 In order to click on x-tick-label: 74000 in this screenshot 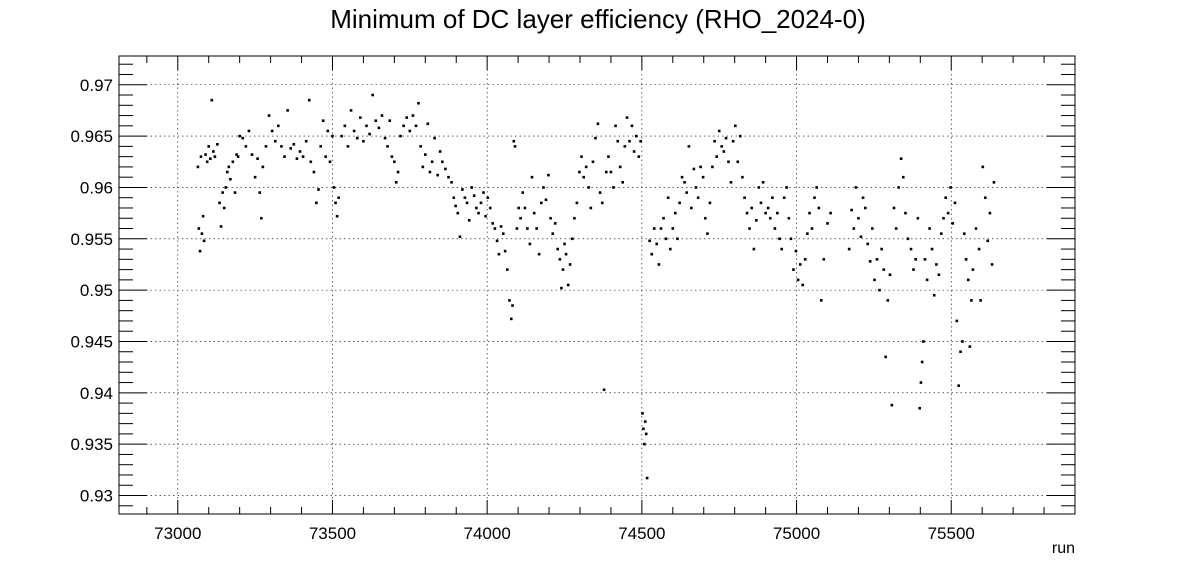, I will do `click(487, 533)`.